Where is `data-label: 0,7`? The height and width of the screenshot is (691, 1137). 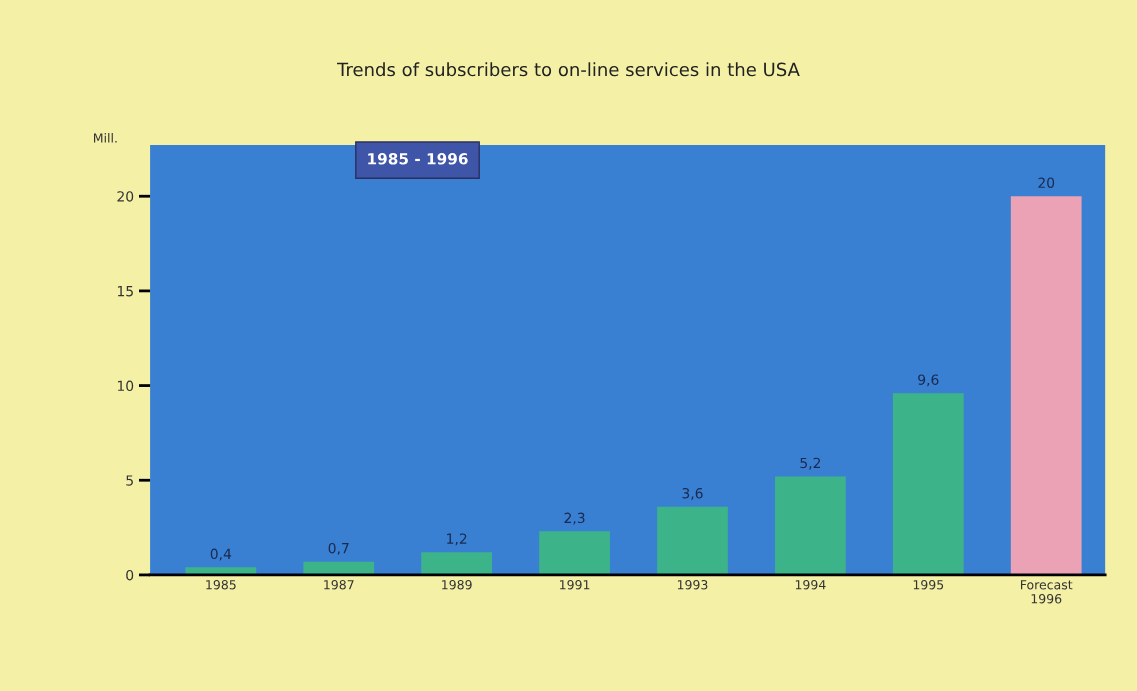 data-label: 0,7 is located at coordinates (338, 548).